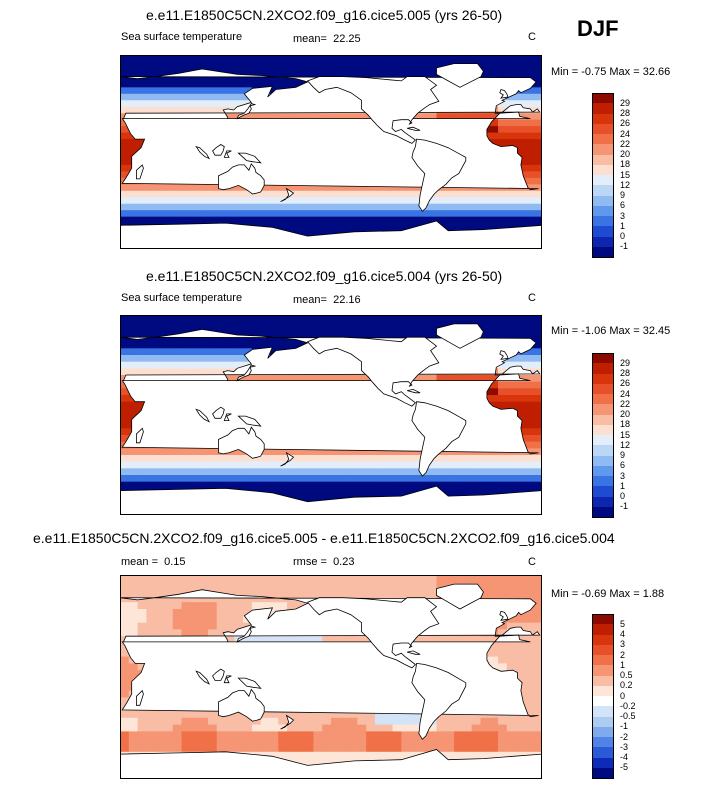 The image size is (719, 791). I want to click on land-antarctica, so click(331, 234).